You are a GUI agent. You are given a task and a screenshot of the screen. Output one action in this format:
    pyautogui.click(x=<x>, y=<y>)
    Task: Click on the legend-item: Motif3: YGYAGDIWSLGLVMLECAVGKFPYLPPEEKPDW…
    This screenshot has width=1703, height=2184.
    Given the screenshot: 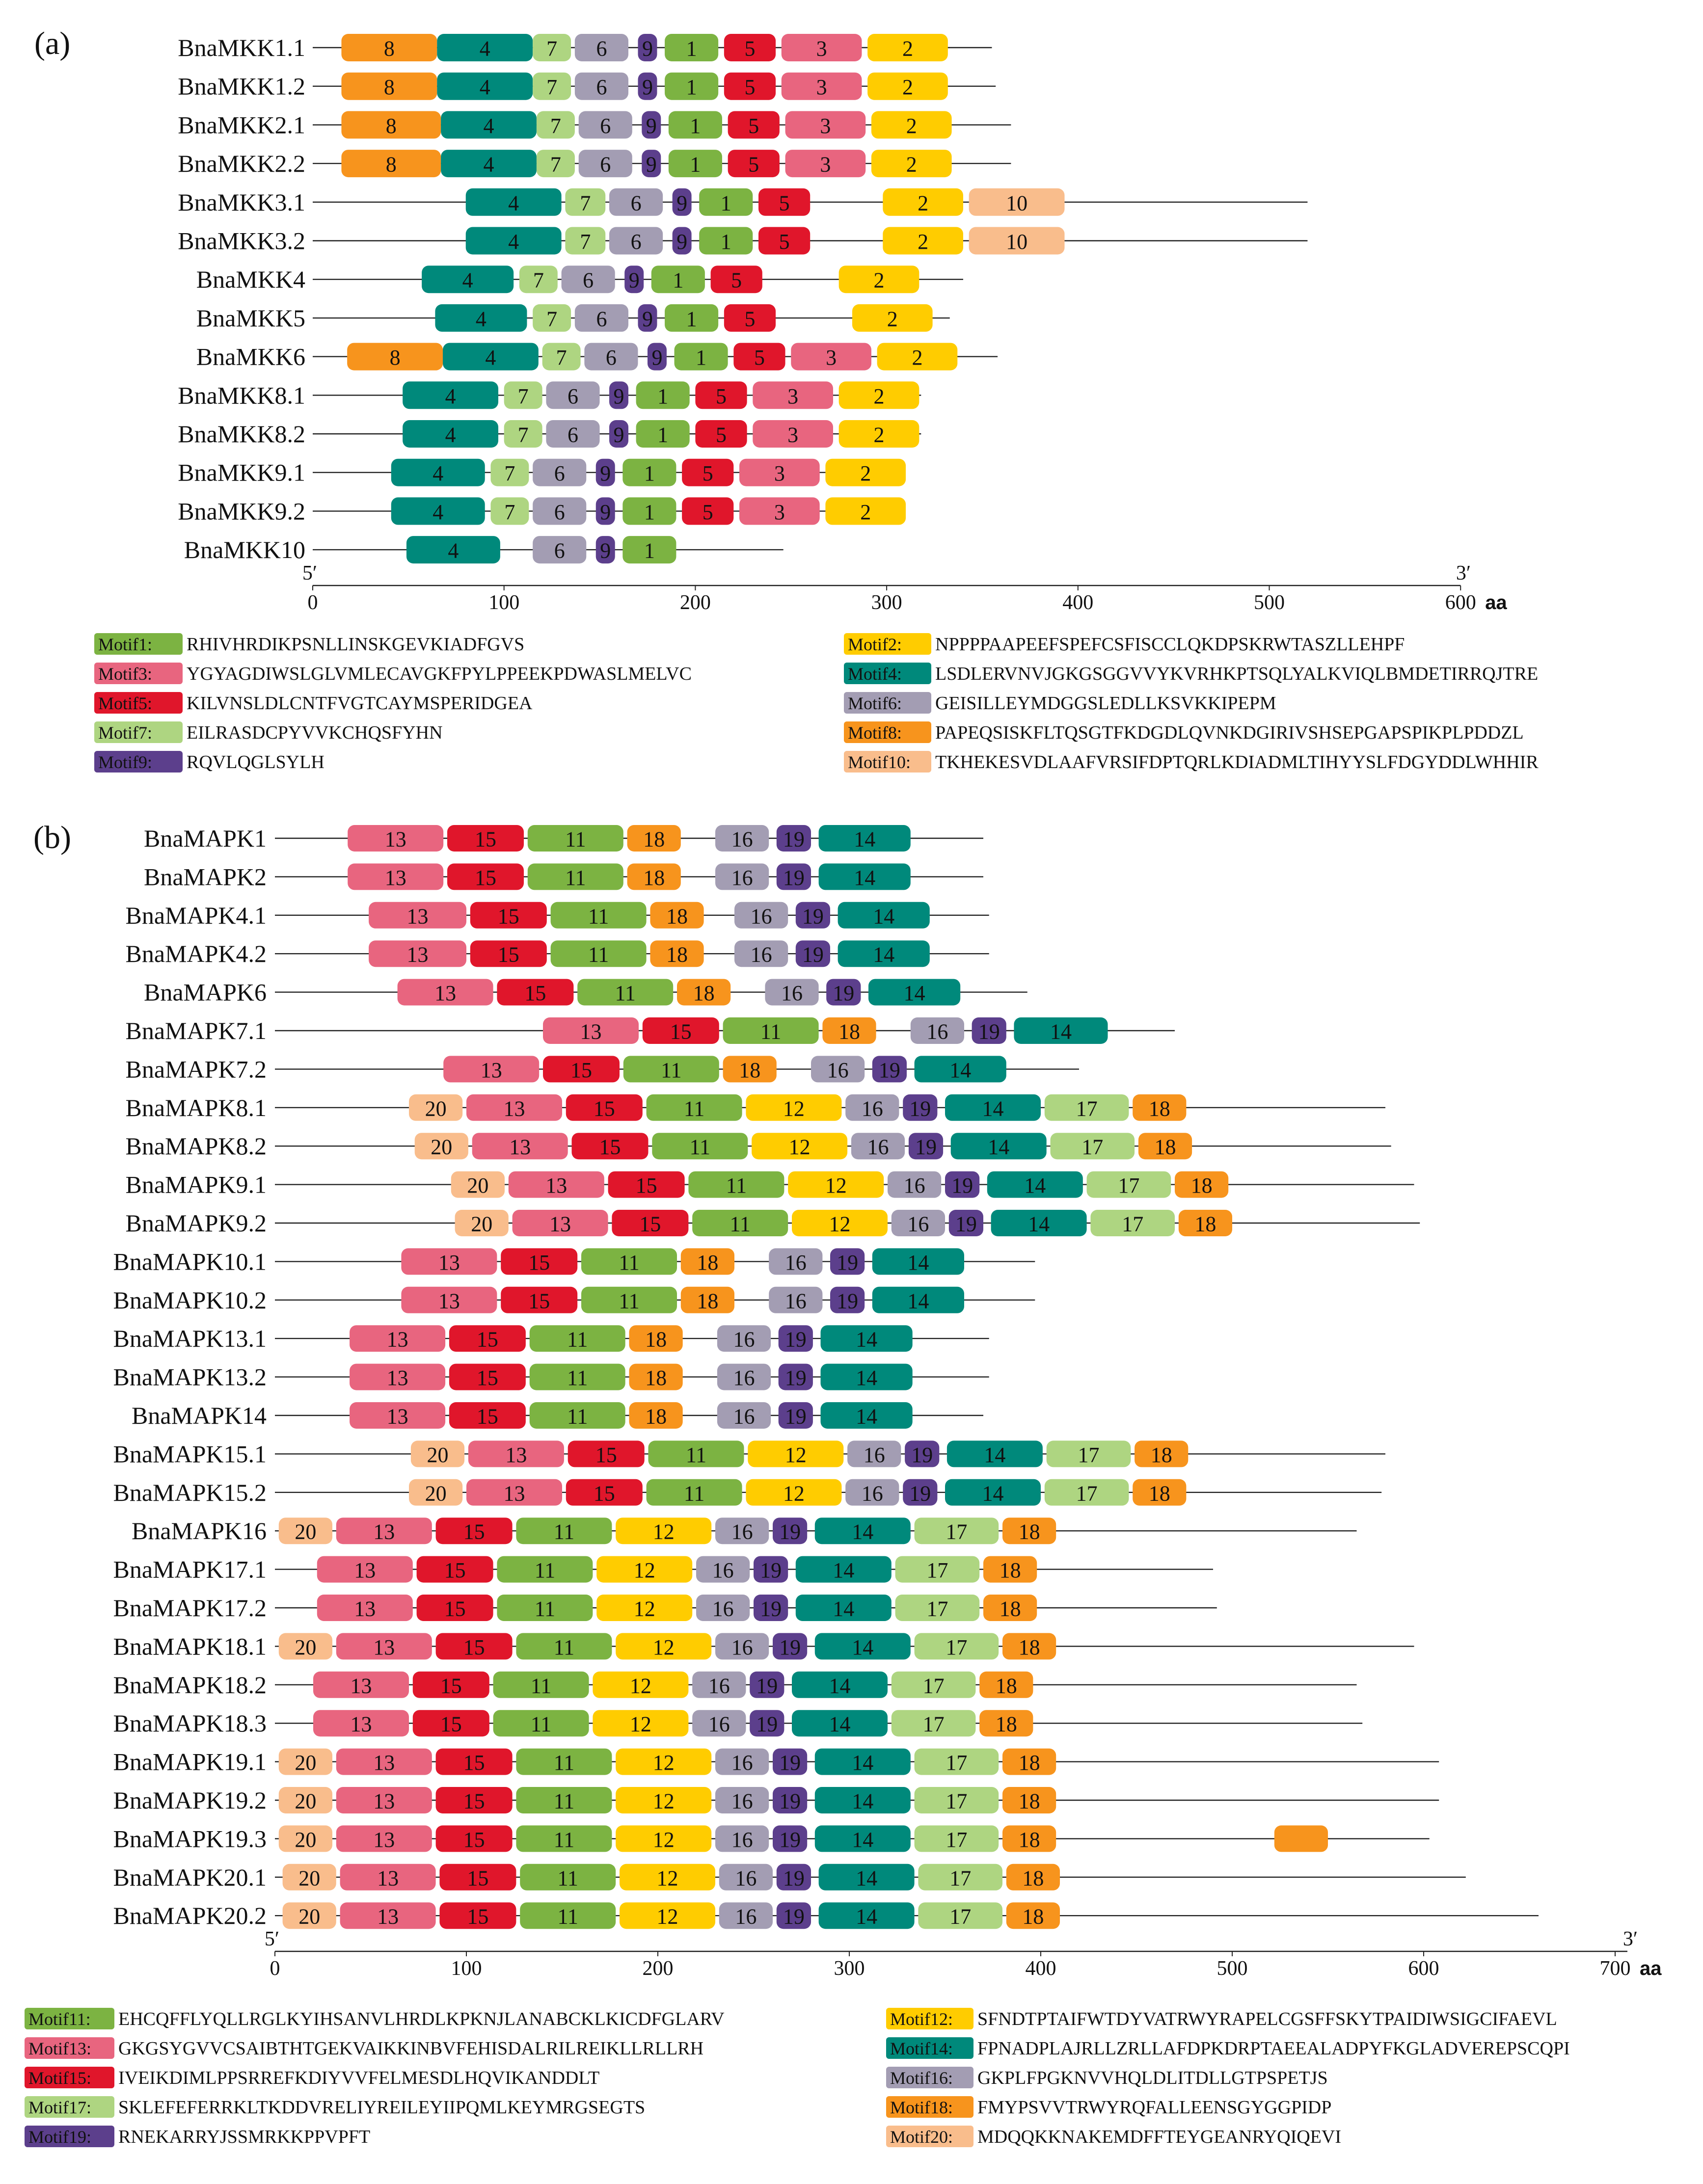 What is the action you would take?
    pyautogui.click(x=393, y=673)
    